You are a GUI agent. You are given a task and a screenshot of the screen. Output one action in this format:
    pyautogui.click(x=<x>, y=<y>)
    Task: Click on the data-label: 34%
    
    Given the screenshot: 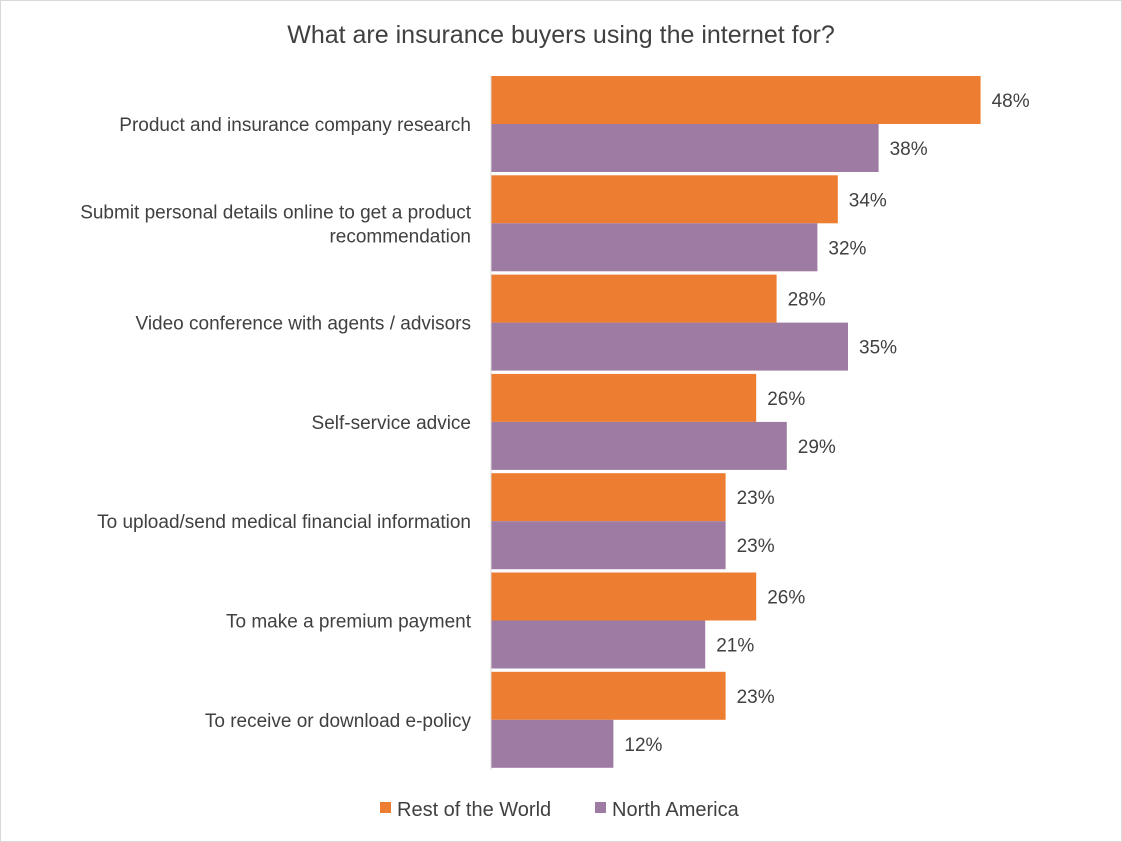 What is the action you would take?
    pyautogui.click(x=868, y=200)
    